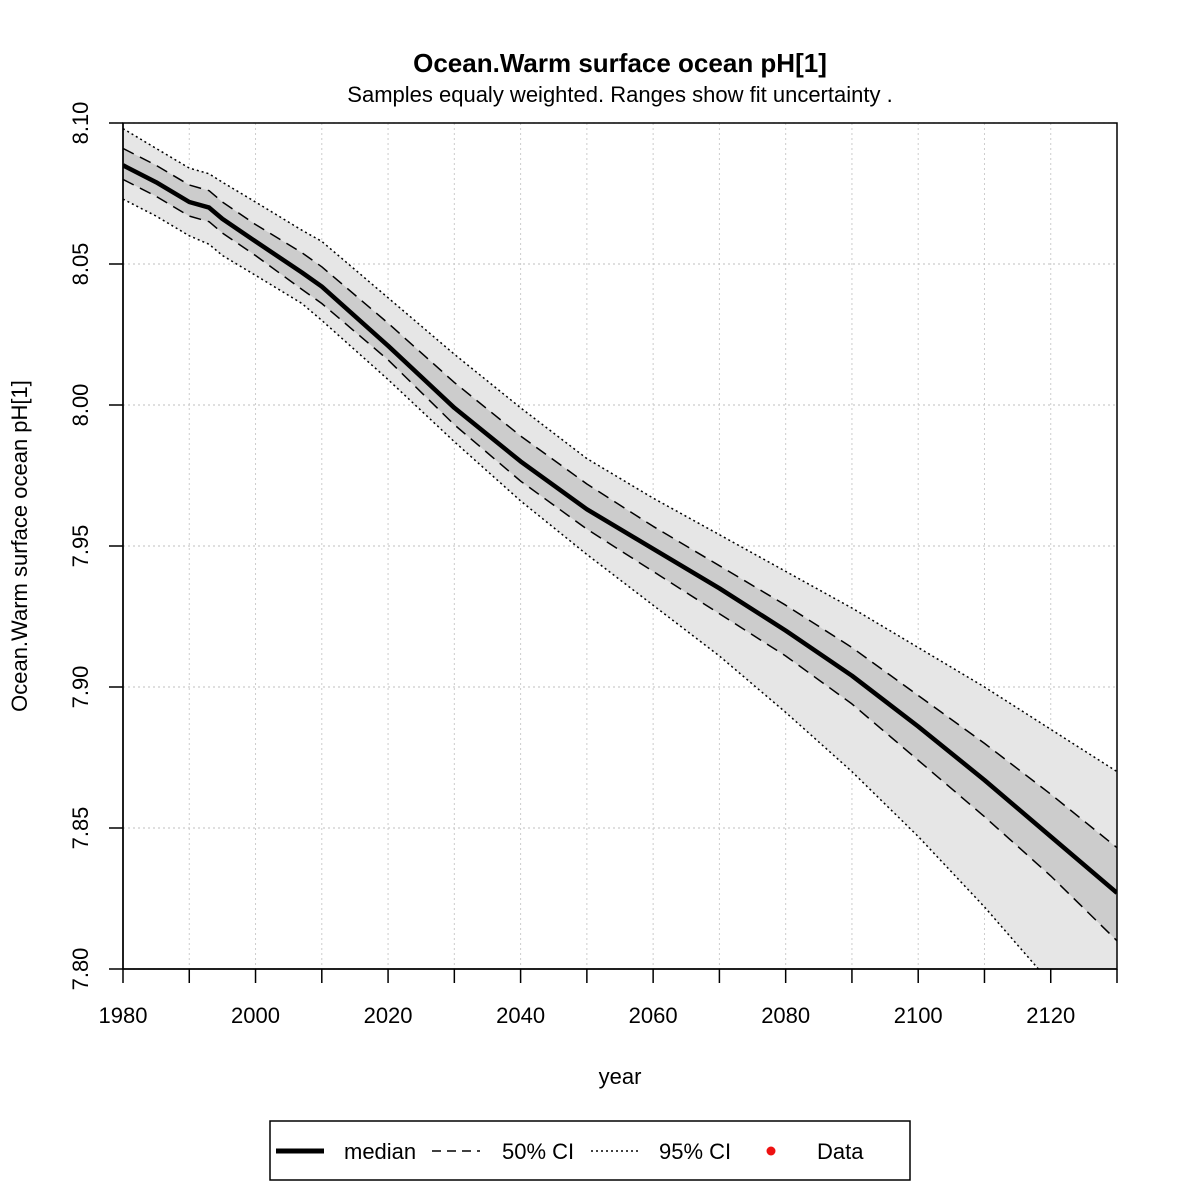 The image size is (1181, 1181). What do you see at coordinates (1050, 1015) in the screenshot?
I see `x-tick-label: 2120` at bounding box center [1050, 1015].